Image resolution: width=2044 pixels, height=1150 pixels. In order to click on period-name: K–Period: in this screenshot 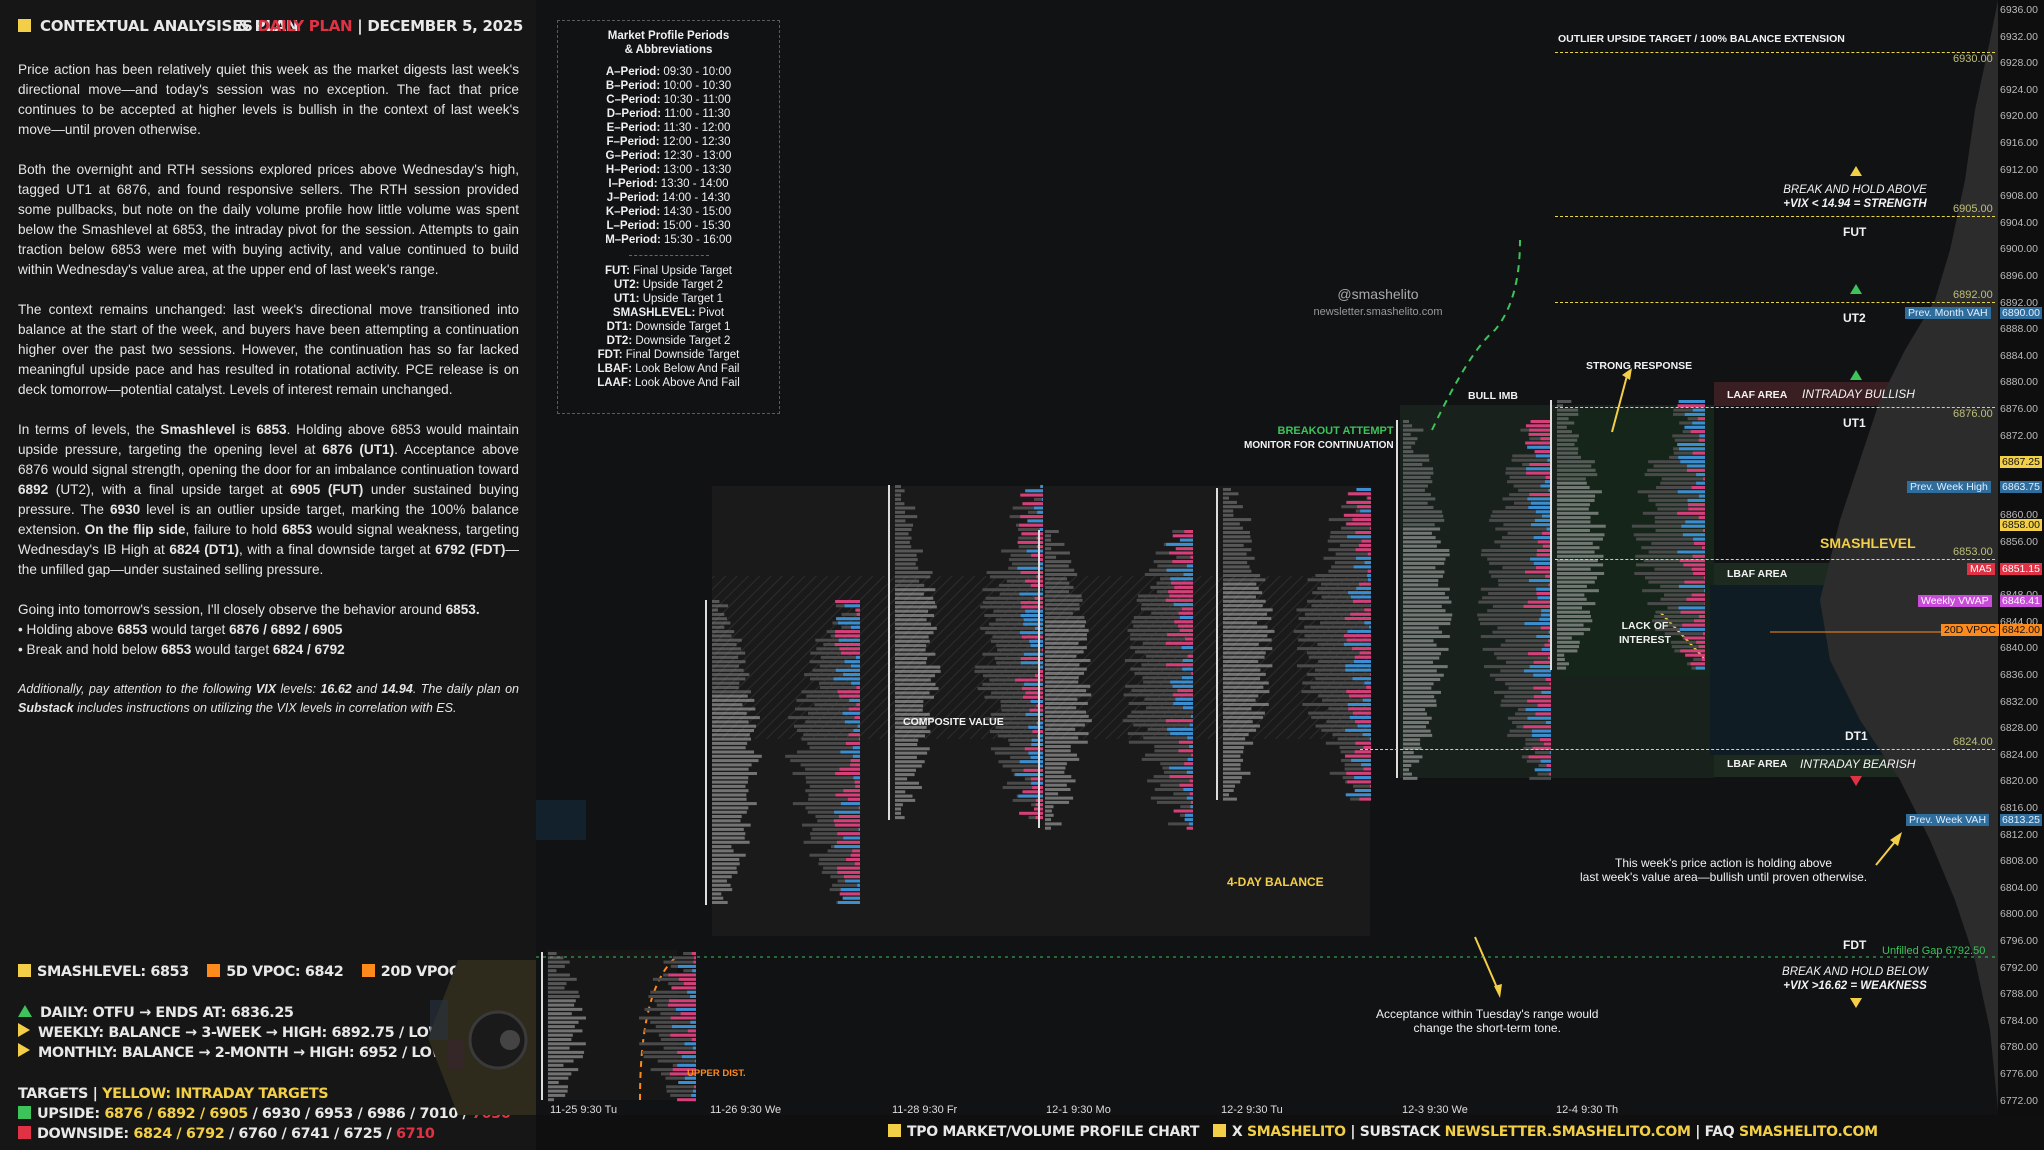, I will do `click(633, 212)`.